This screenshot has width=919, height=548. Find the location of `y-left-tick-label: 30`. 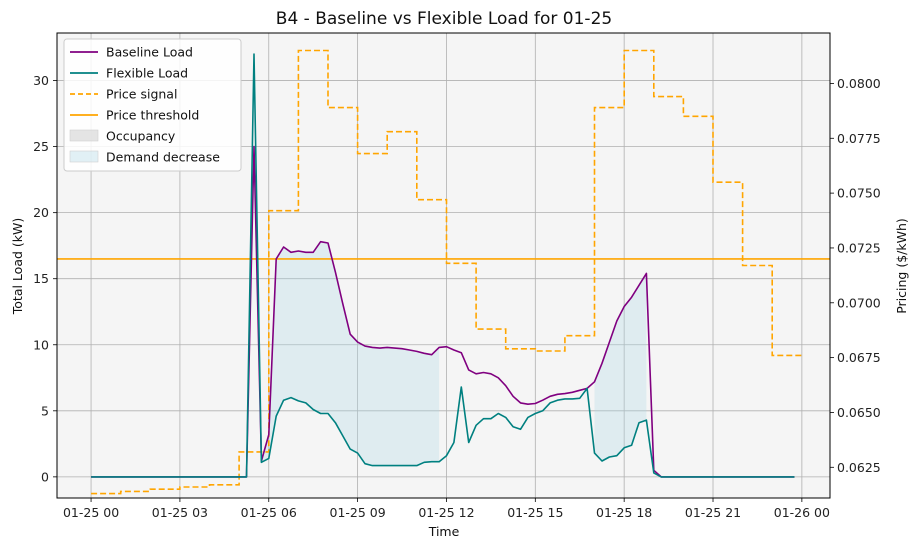

y-left-tick-label: 30 is located at coordinates (41, 80).